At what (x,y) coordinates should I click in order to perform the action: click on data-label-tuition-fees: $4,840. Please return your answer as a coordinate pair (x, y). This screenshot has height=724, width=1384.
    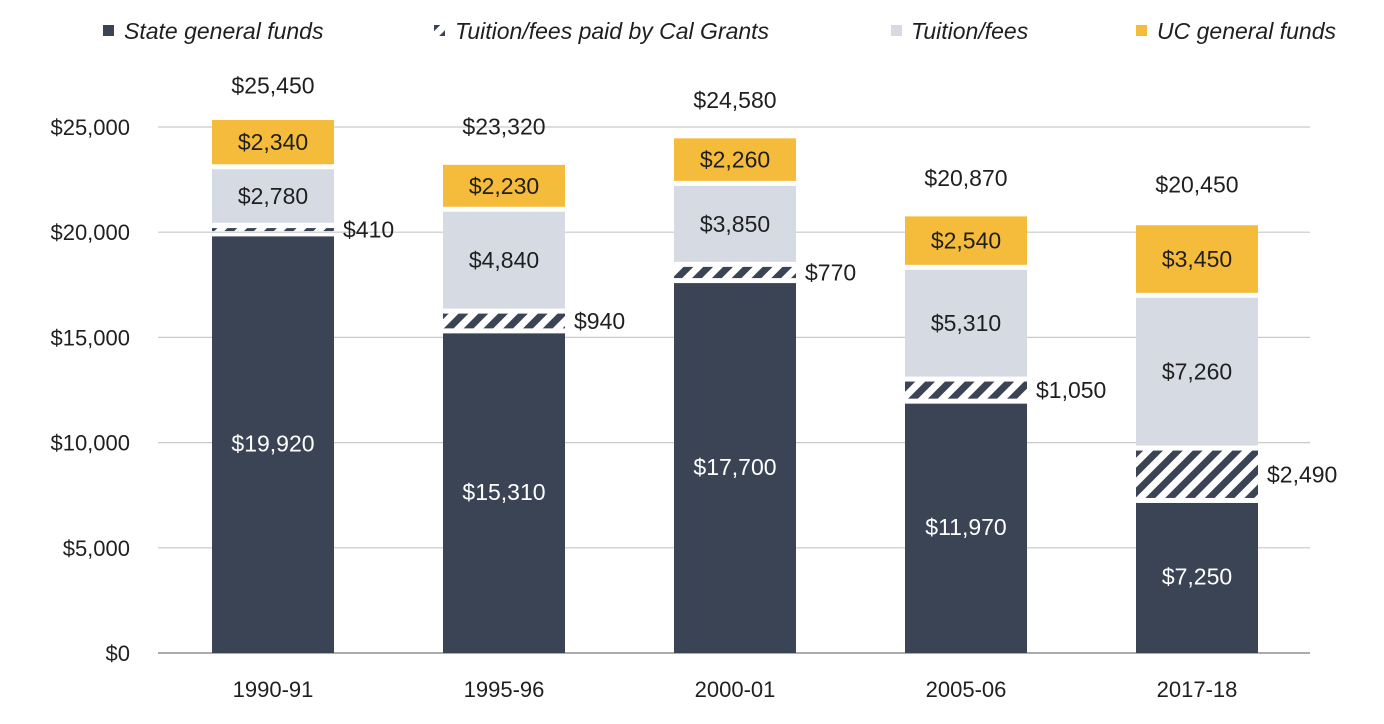
    Looking at the image, I should click on (504, 260).